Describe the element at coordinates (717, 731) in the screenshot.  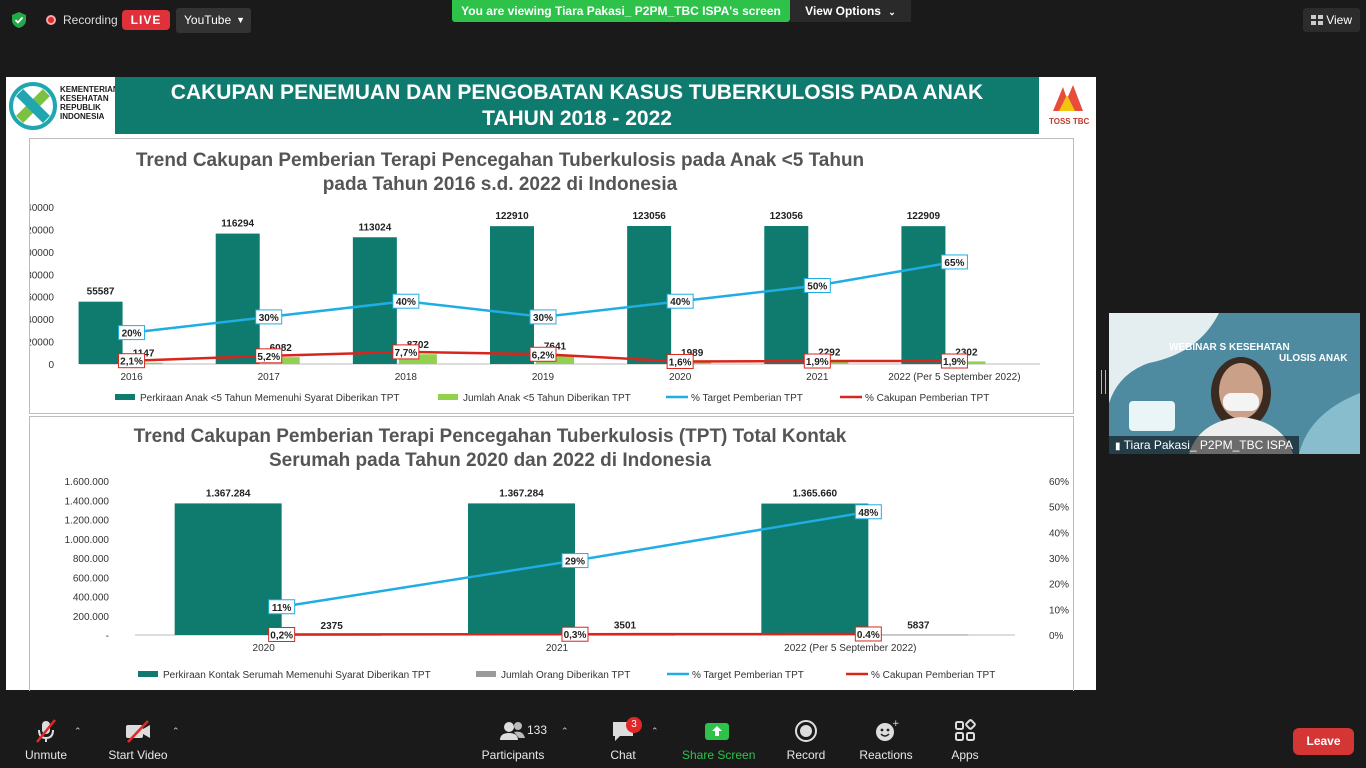
I see `share-screen-arrow-icon` at that location.